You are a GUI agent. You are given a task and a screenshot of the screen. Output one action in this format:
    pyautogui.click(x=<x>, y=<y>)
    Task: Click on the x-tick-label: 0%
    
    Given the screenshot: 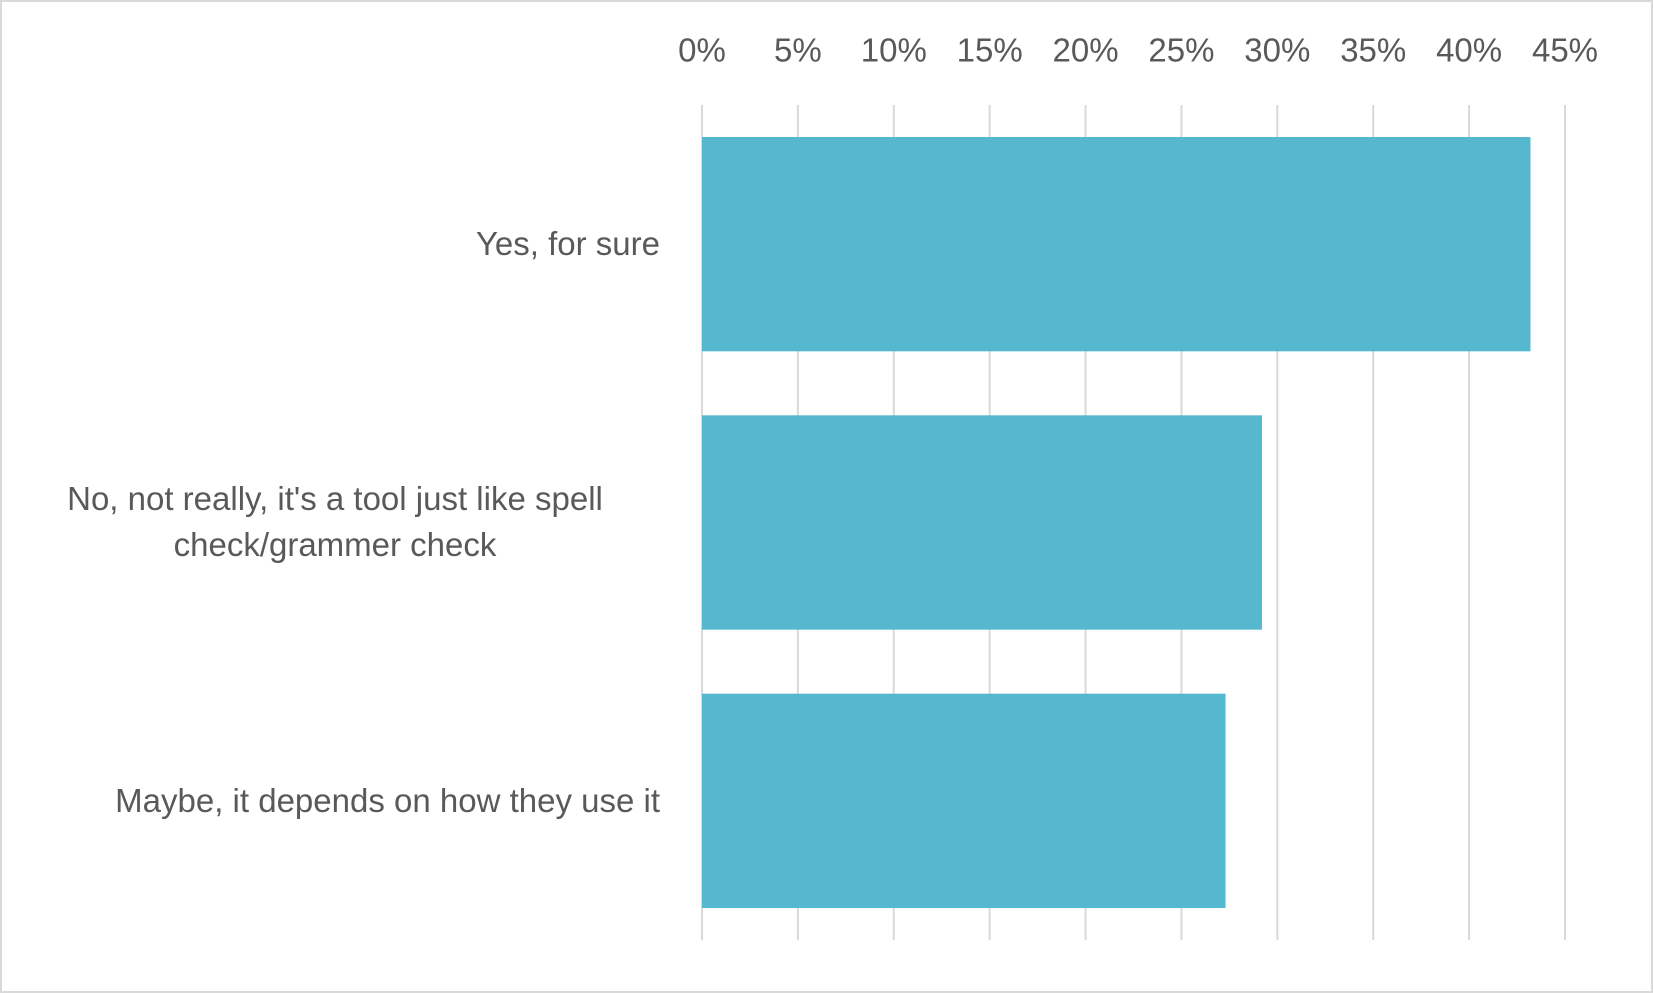 What is the action you would take?
    pyautogui.click(x=702, y=50)
    